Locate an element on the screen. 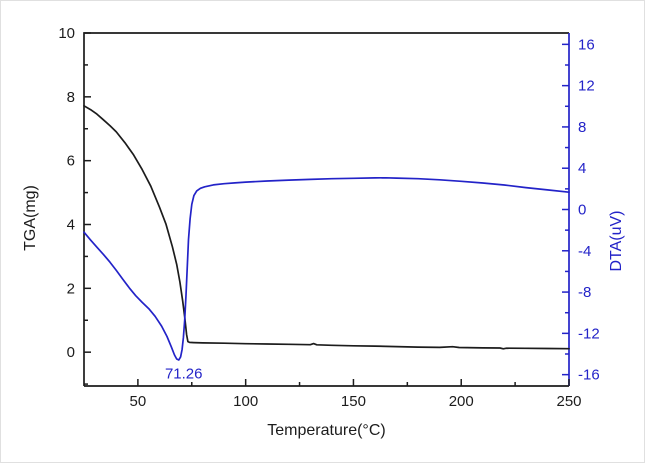  y-left-tick-label: 8 is located at coordinates (71, 97).